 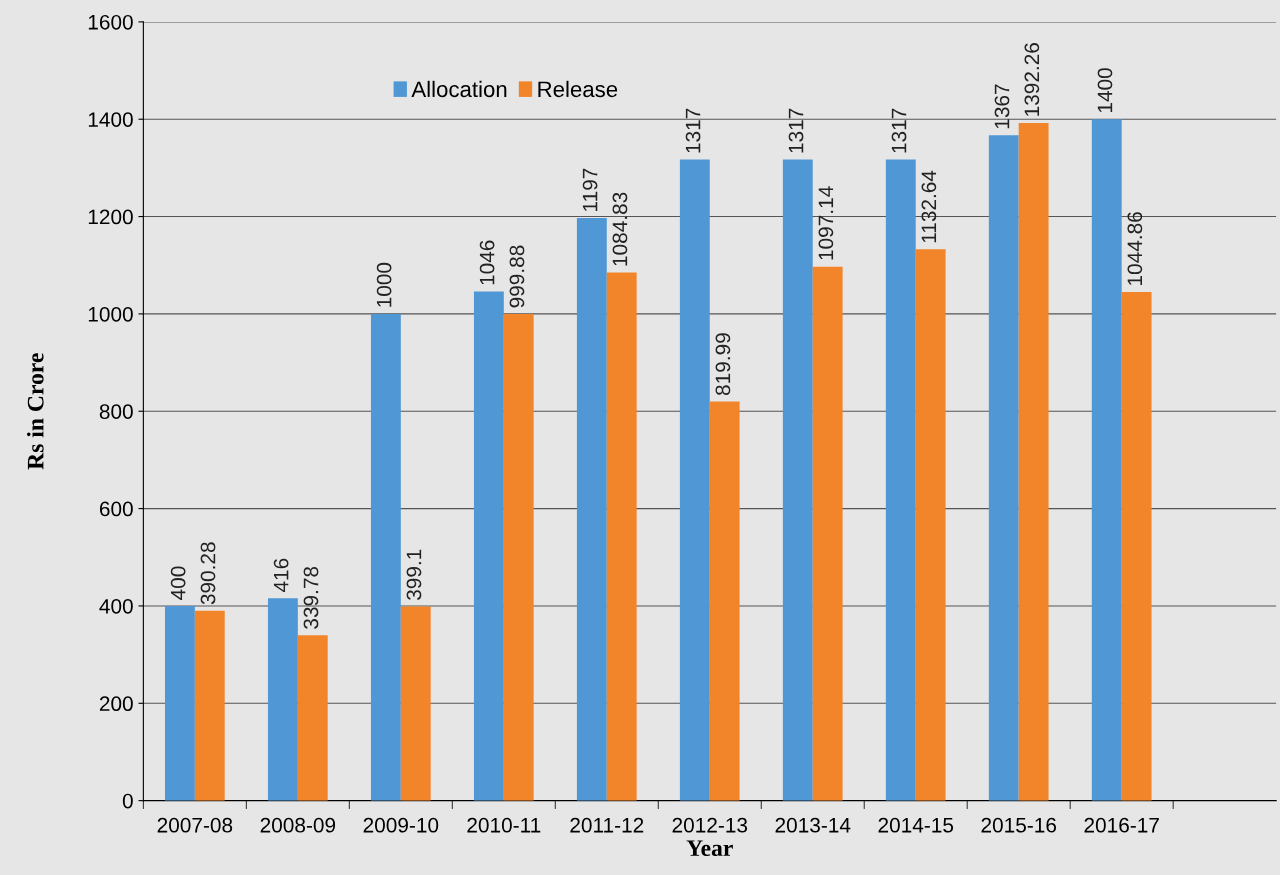 I want to click on y-tick-label: 1000, so click(x=110, y=314).